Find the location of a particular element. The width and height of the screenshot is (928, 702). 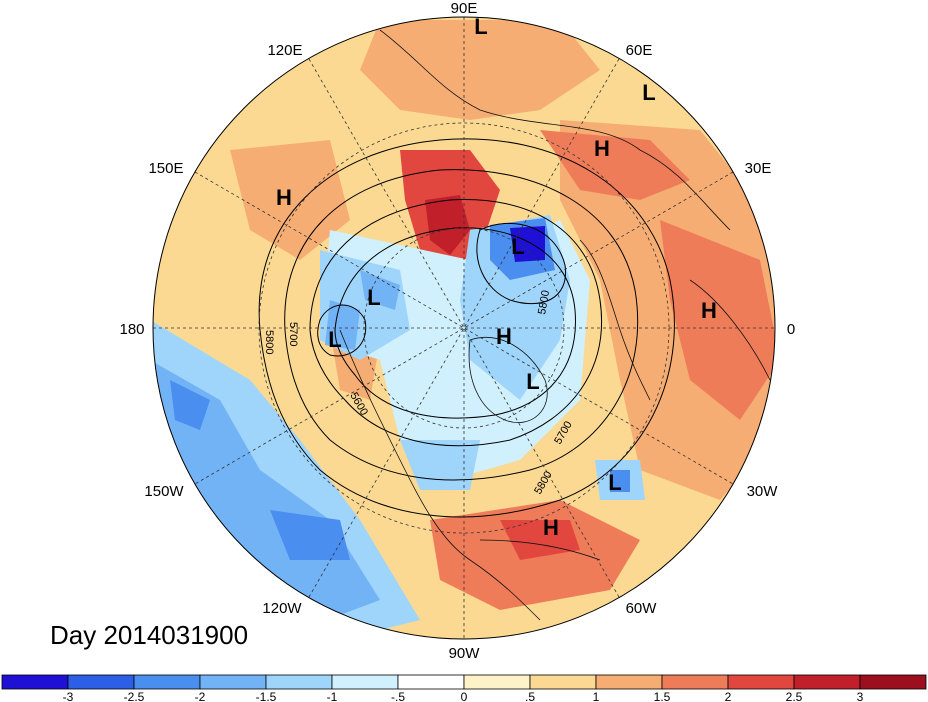

lon-label-90w: 90W is located at coordinates (465, 653).